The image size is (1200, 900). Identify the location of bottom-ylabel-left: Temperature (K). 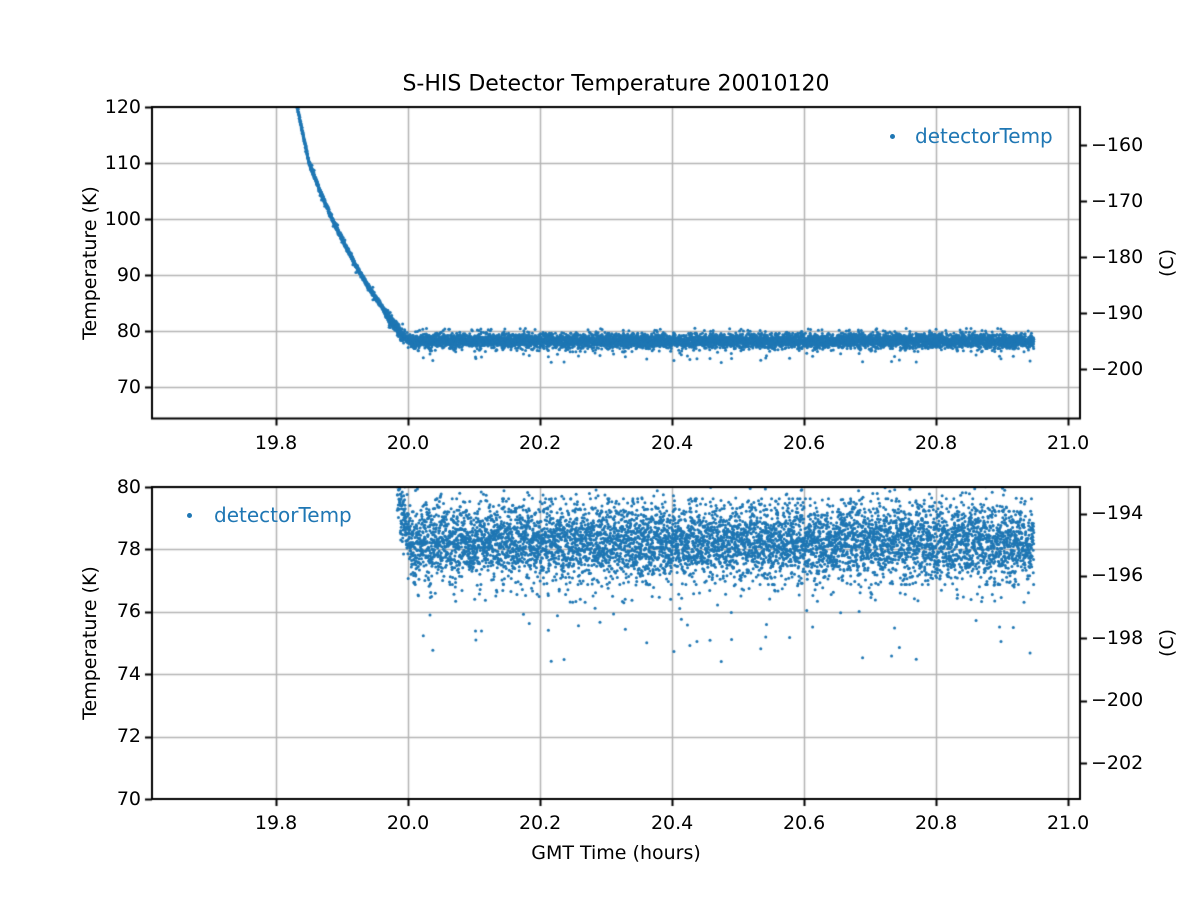
(90, 643).